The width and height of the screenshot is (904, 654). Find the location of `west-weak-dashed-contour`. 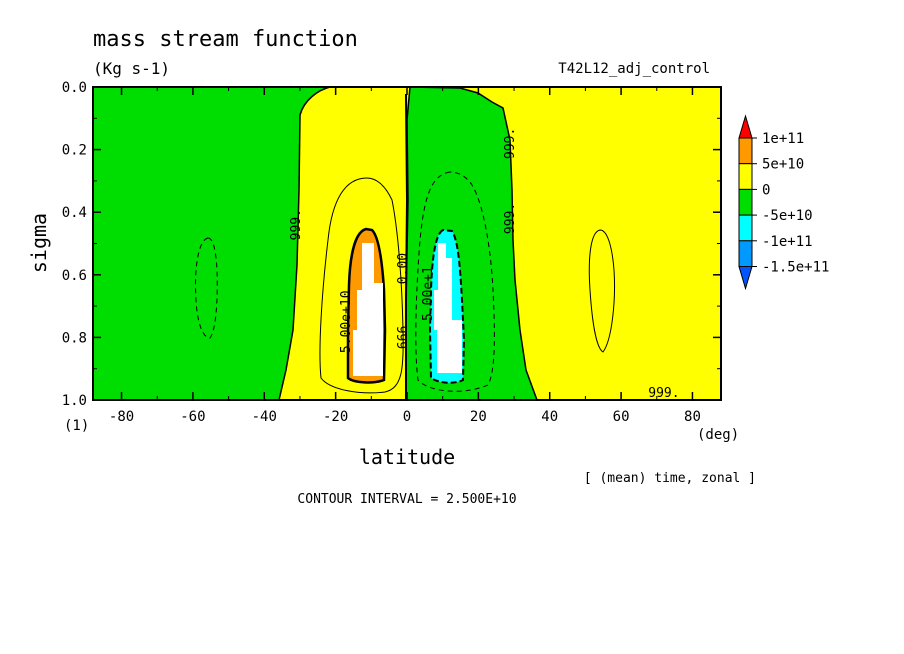

west-weak-dashed-contour is located at coordinates (206, 288).